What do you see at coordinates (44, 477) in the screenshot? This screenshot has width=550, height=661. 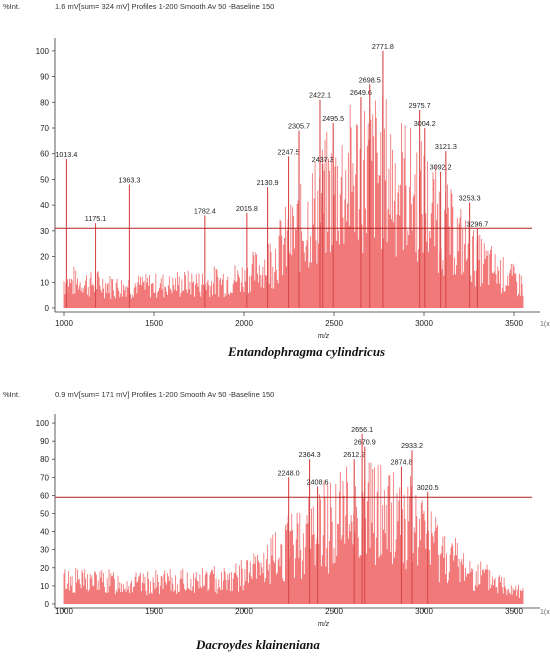 I see `p2-y-tick-label-70: 70` at bounding box center [44, 477].